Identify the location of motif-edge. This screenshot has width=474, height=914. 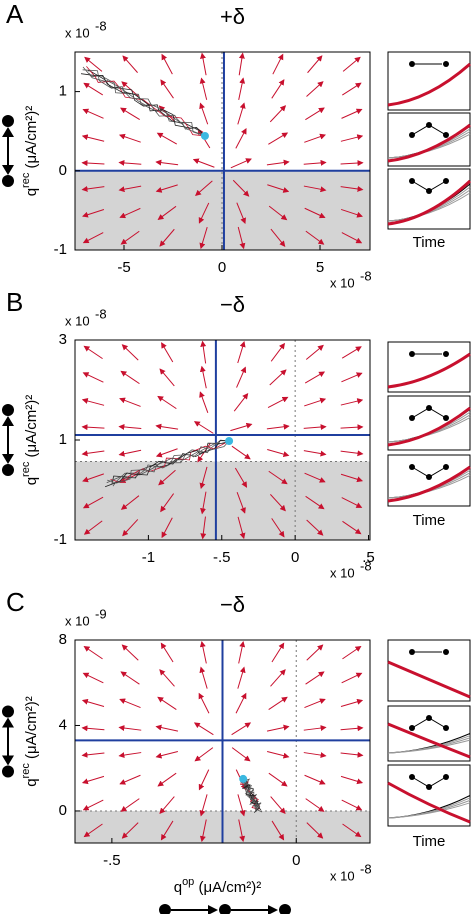
(429, 472).